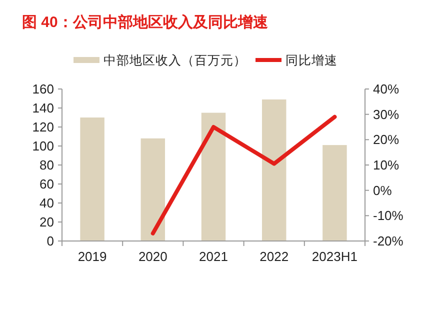 This screenshot has width=427, height=321. What do you see at coordinates (335, 256) in the screenshot?
I see `x-tick-label: 2023H1` at bounding box center [335, 256].